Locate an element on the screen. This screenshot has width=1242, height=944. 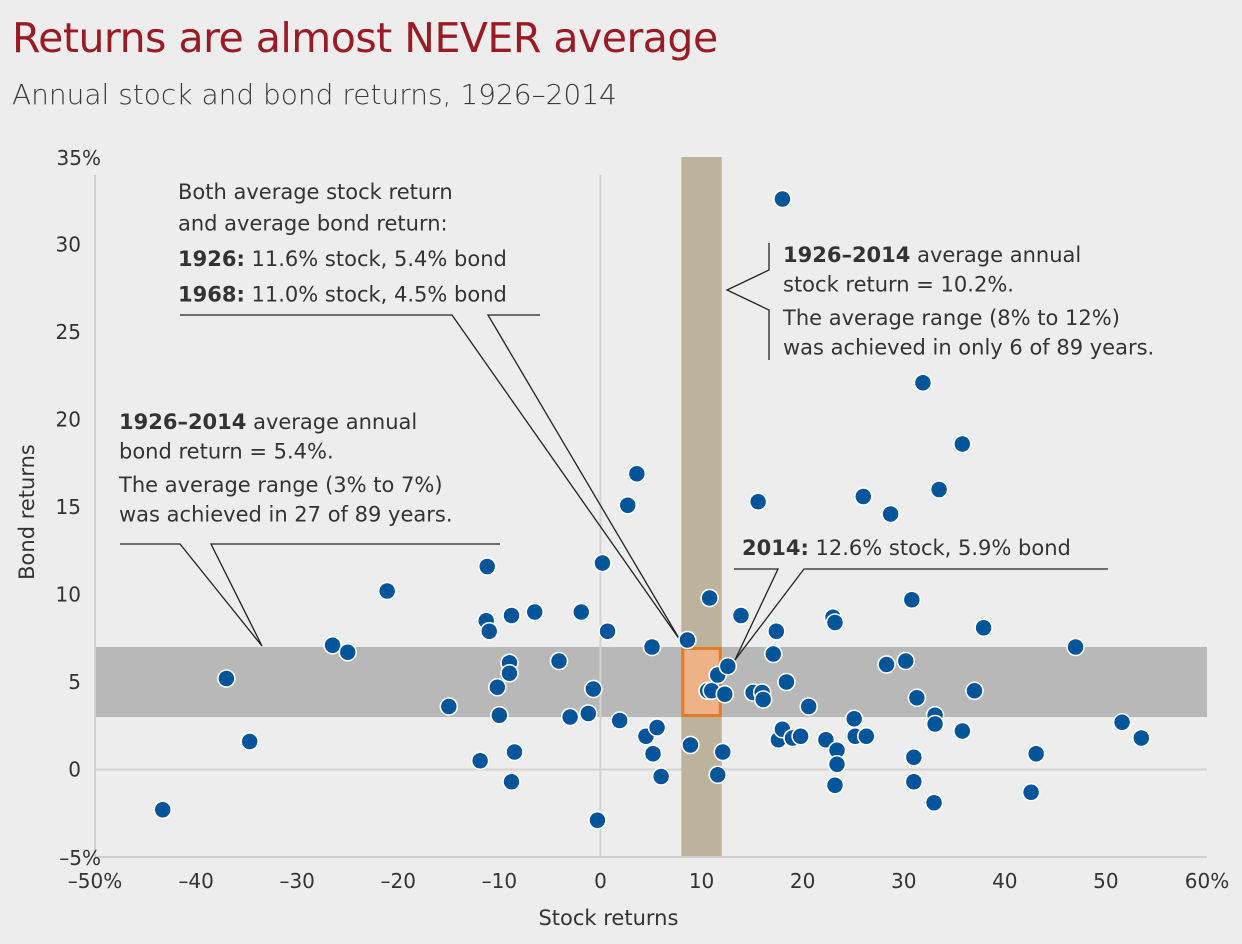
bond-average-band is located at coordinates (651, 682).